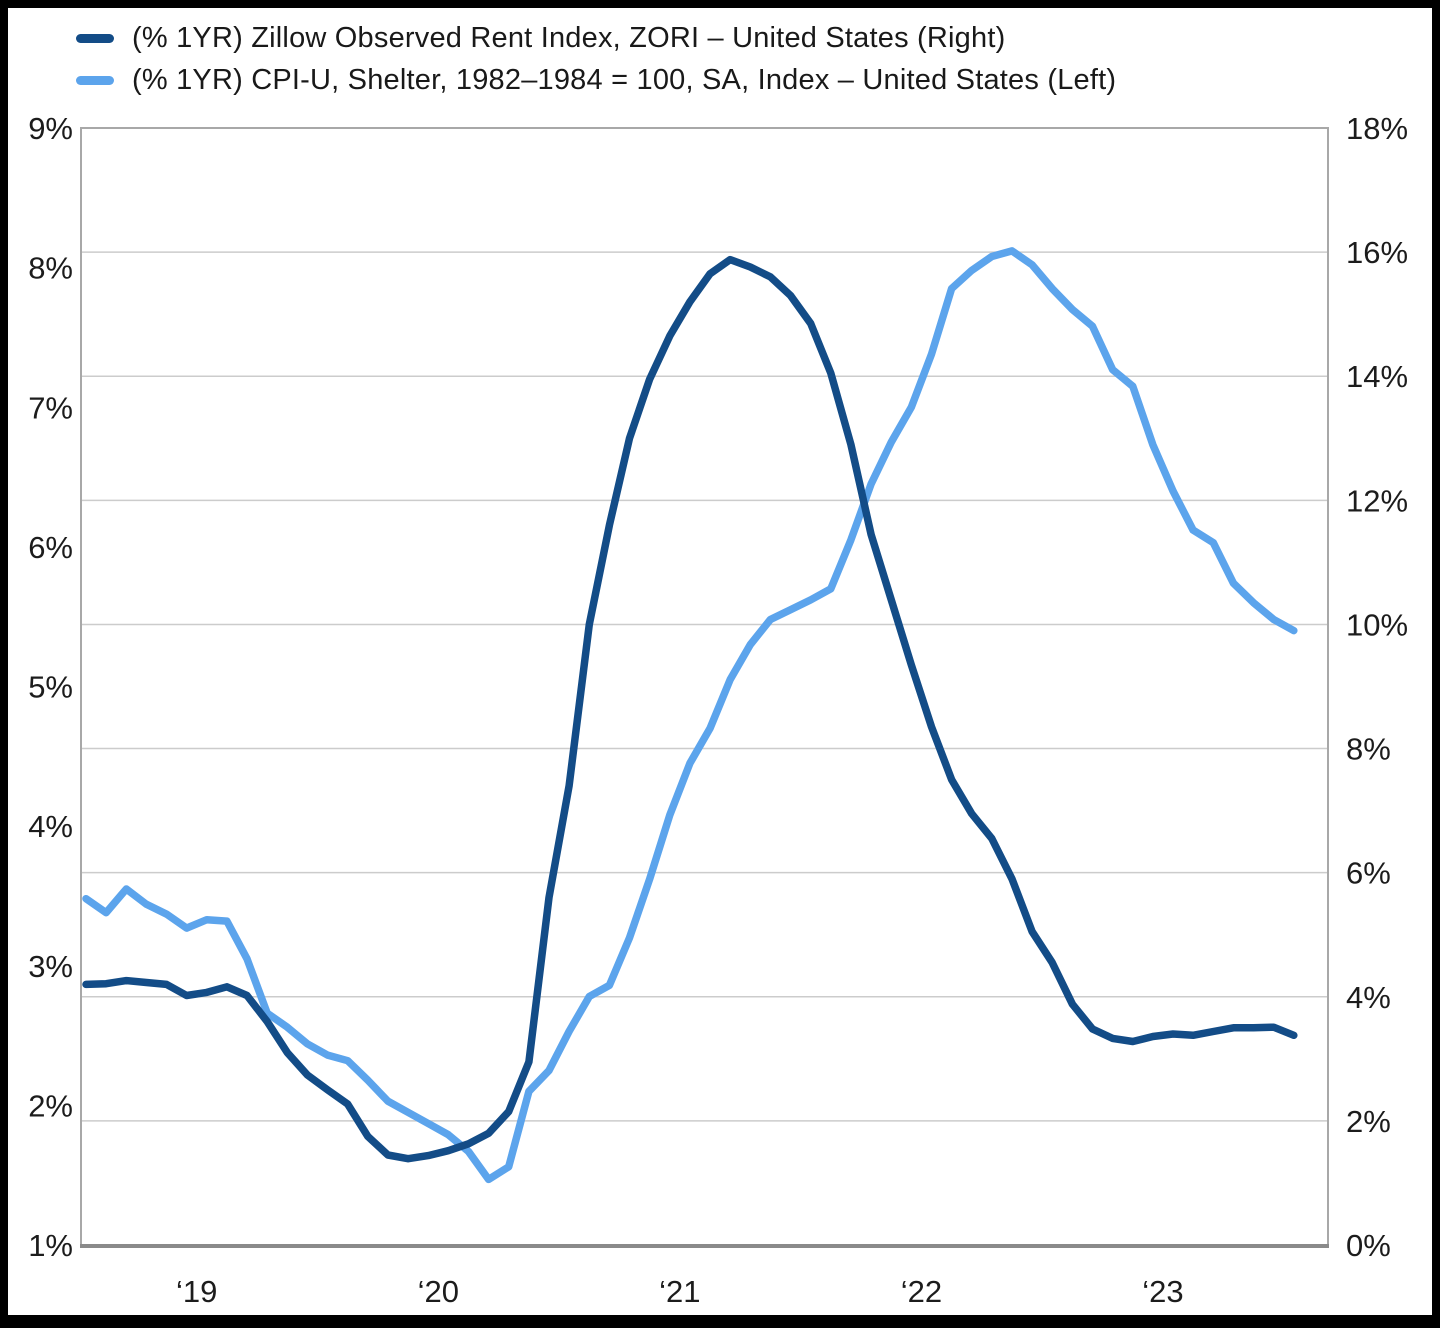  Describe the element at coordinates (50, 966) in the screenshot. I see `left-axis-tick-label: 3%` at that location.